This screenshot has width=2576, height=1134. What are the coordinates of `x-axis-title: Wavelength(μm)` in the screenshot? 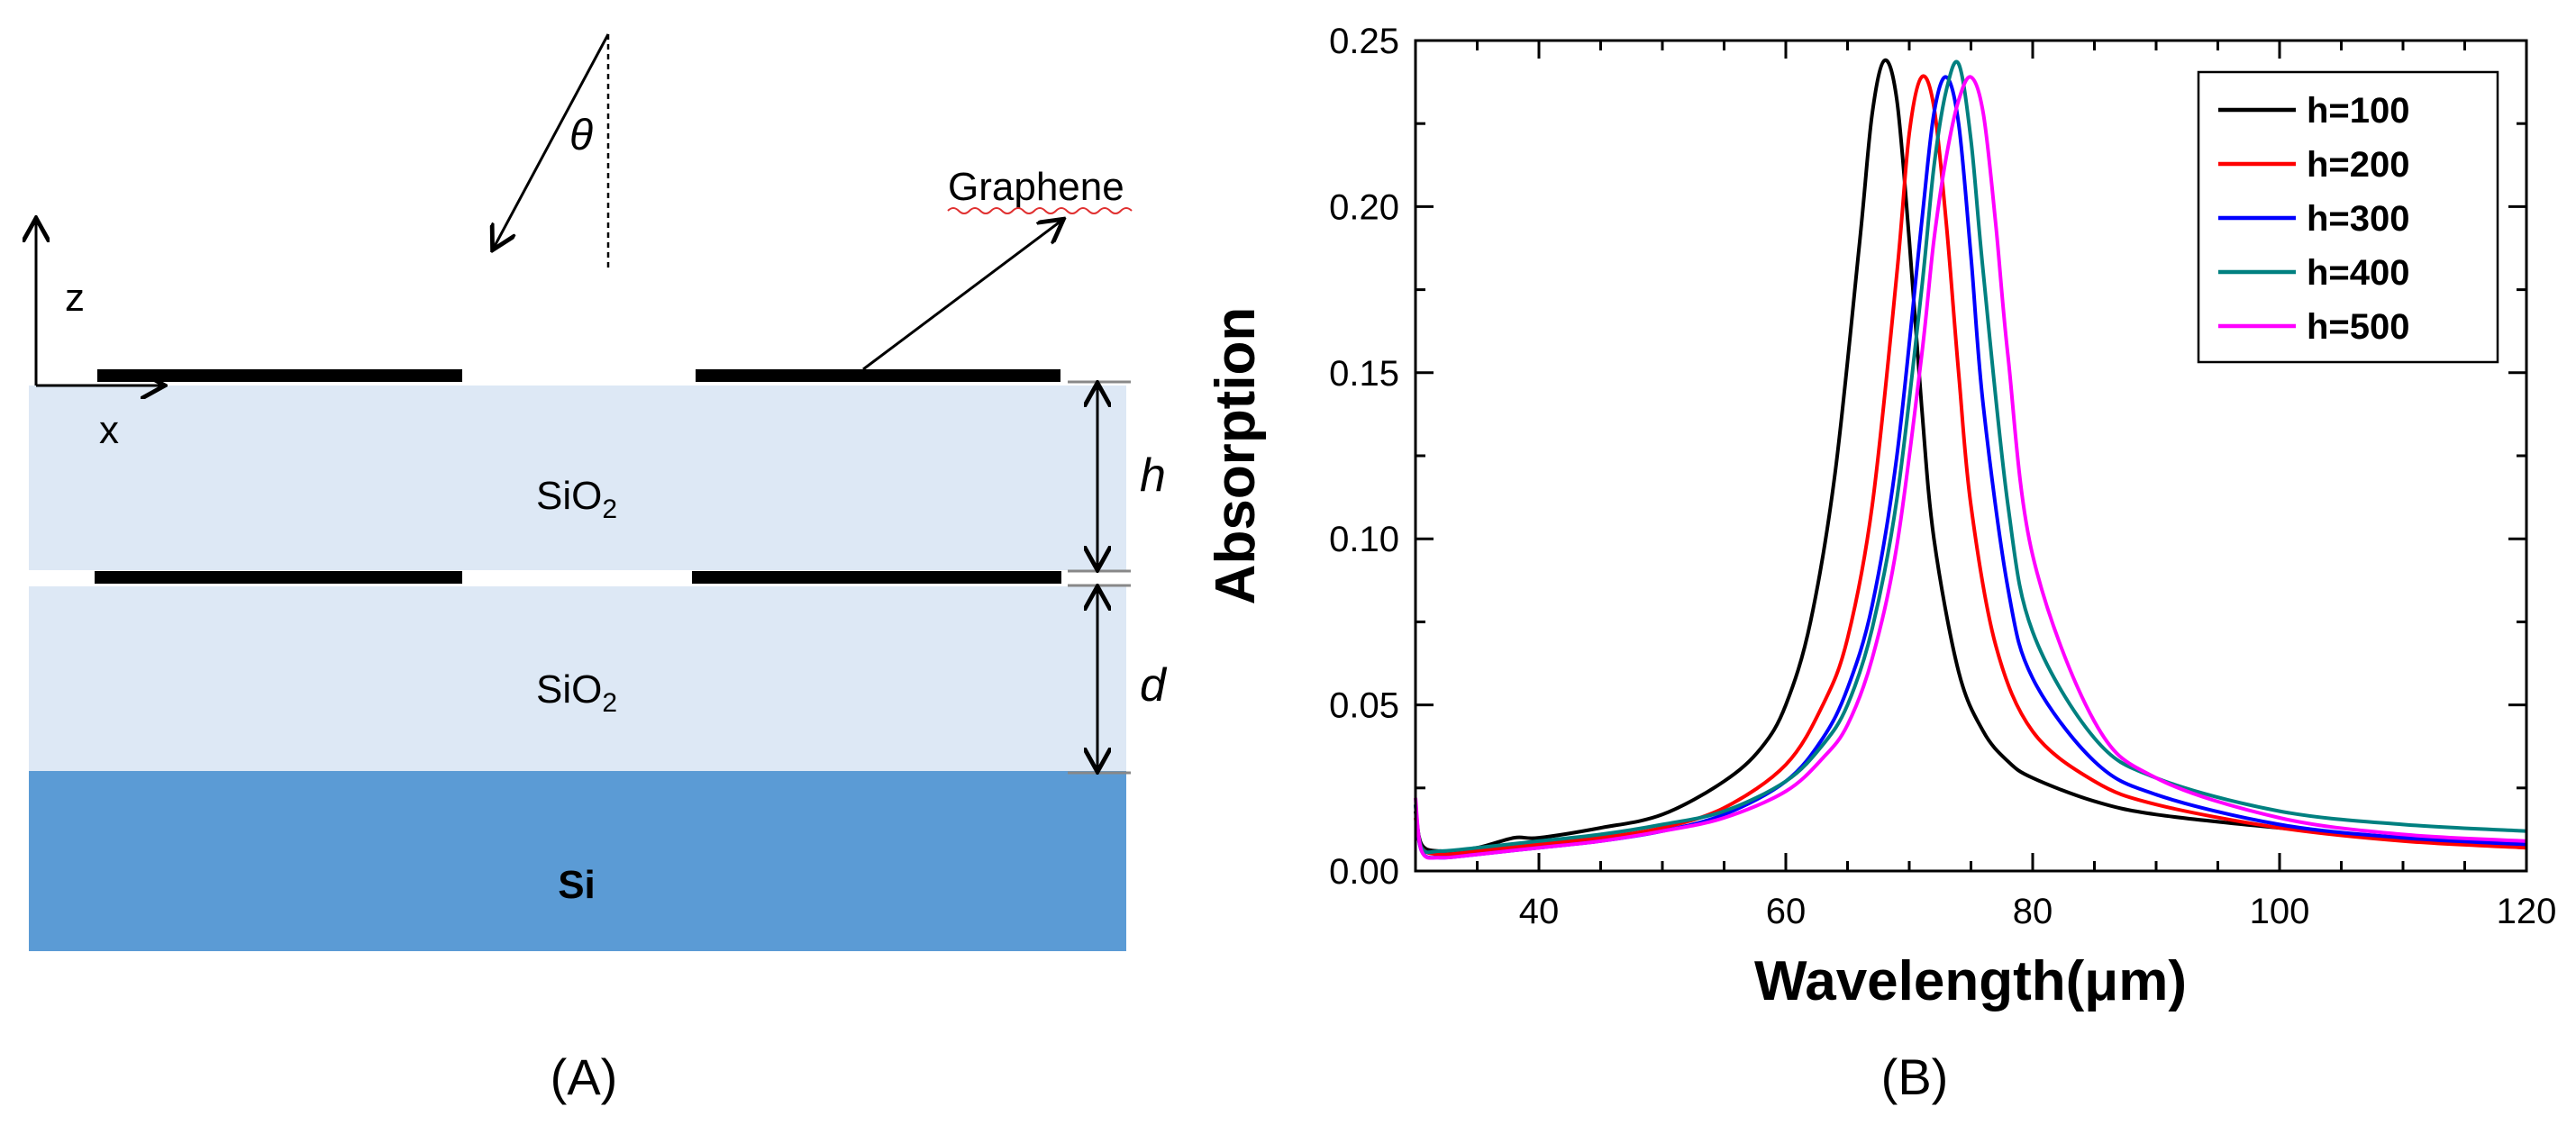 It's located at (1970, 981).